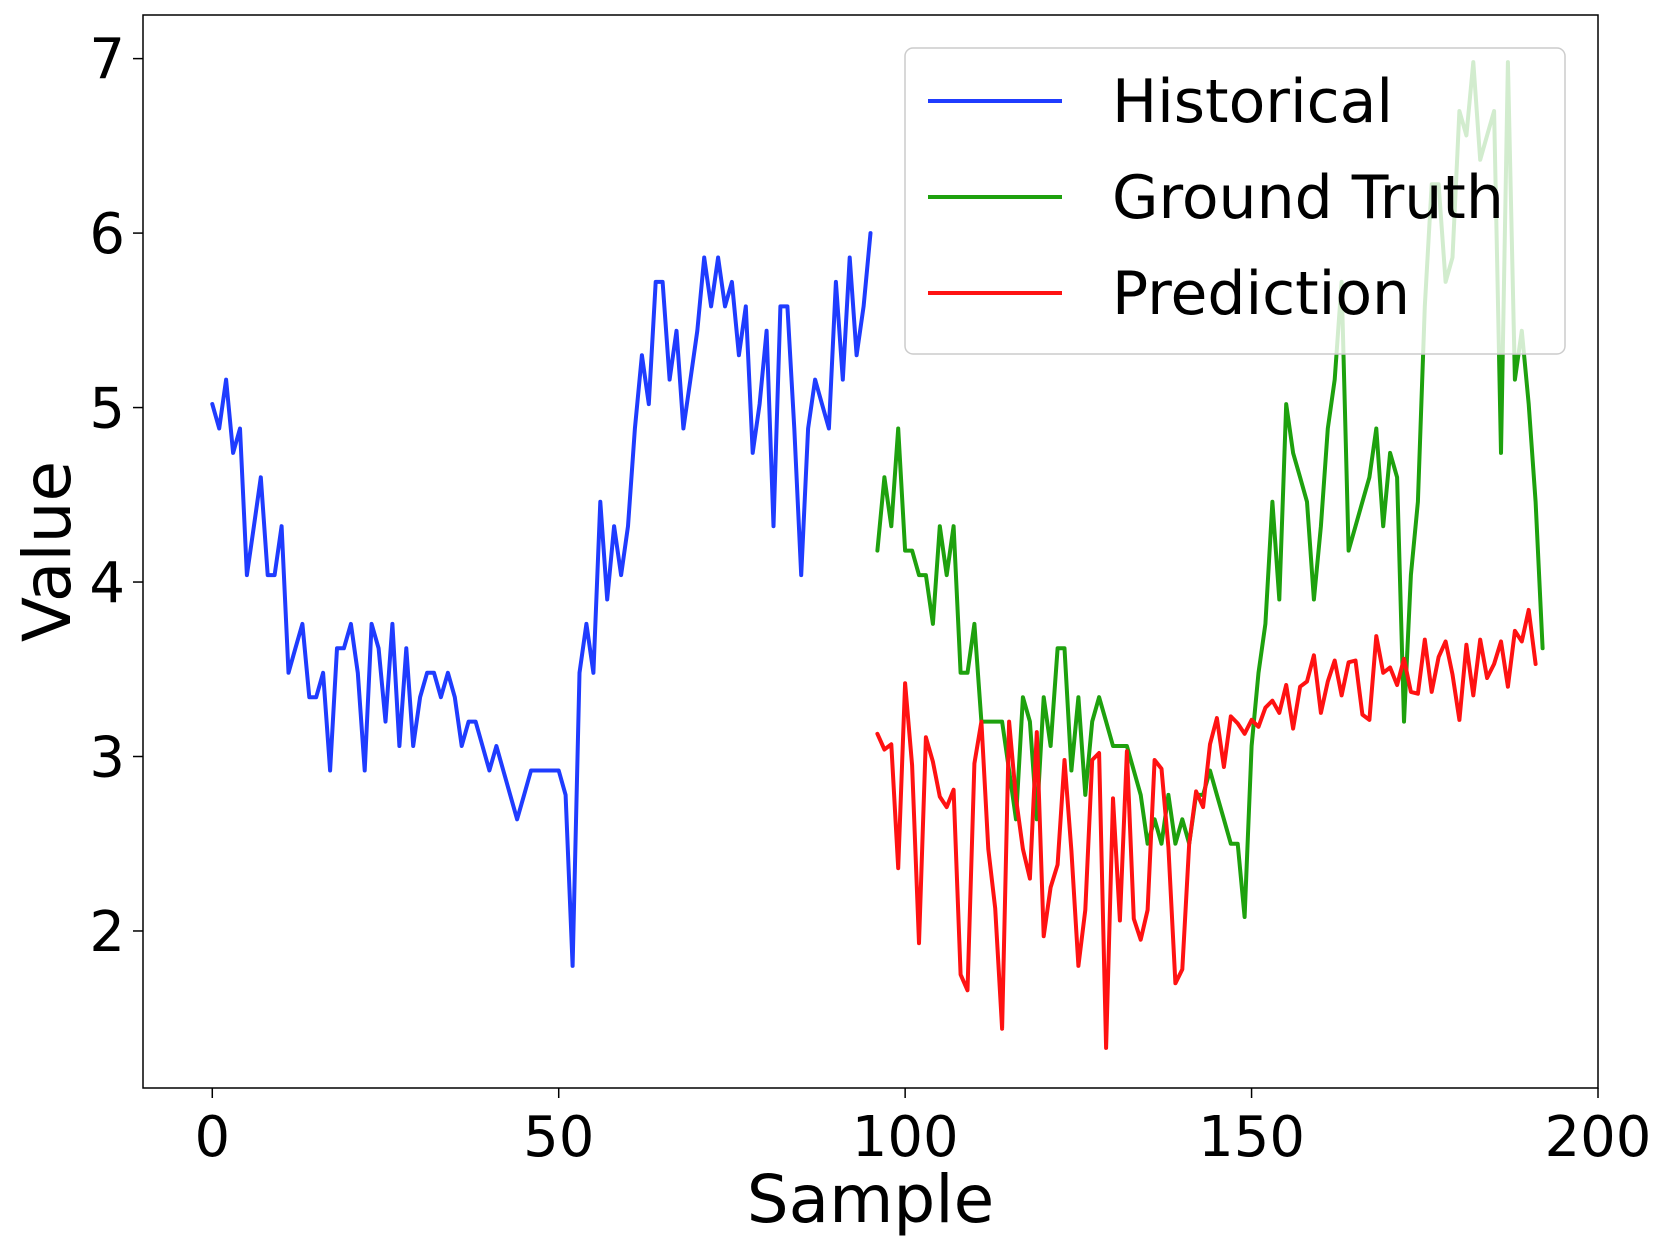 Image resolution: width=1661 pixels, height=1246 pixels. I want to click on y-tick-label: 7, so click(107, 60).